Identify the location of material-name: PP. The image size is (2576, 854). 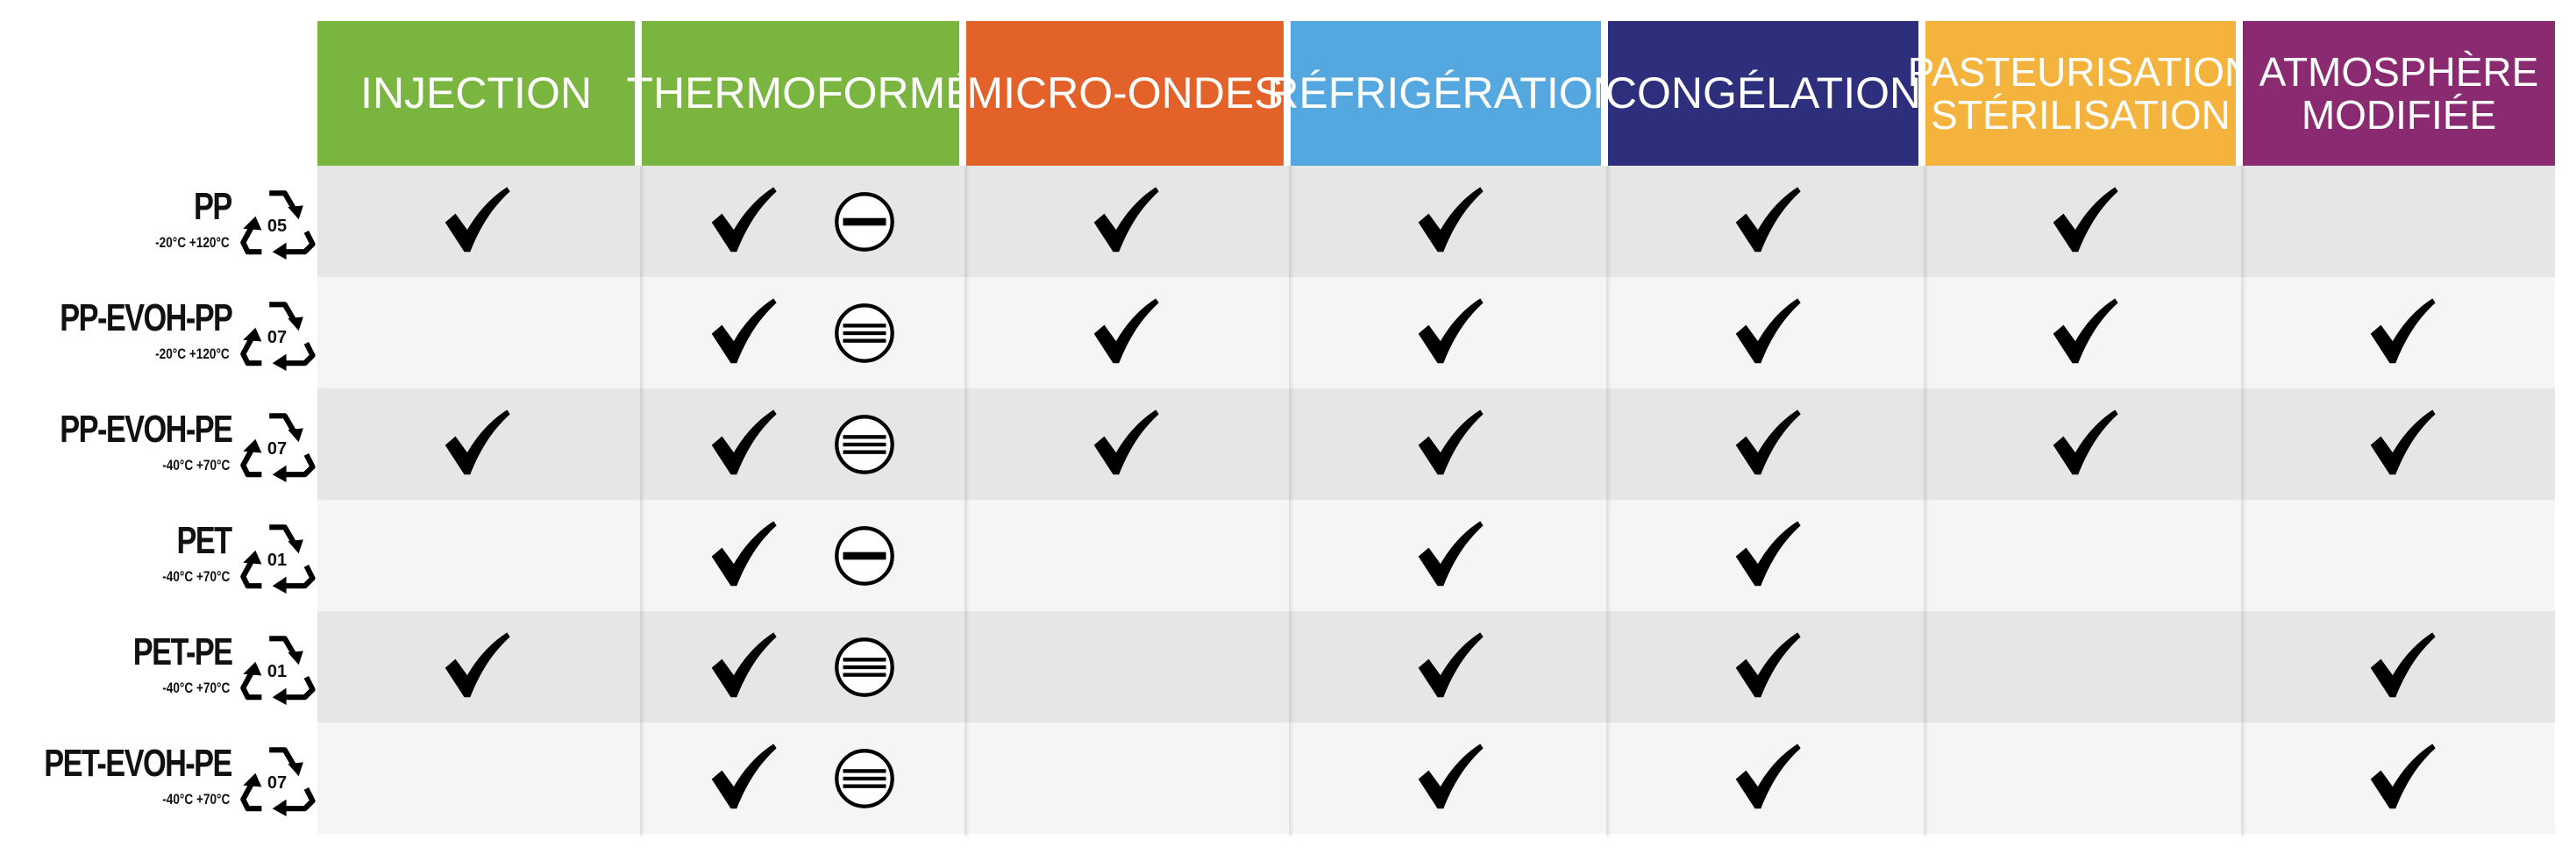
(213, 206).